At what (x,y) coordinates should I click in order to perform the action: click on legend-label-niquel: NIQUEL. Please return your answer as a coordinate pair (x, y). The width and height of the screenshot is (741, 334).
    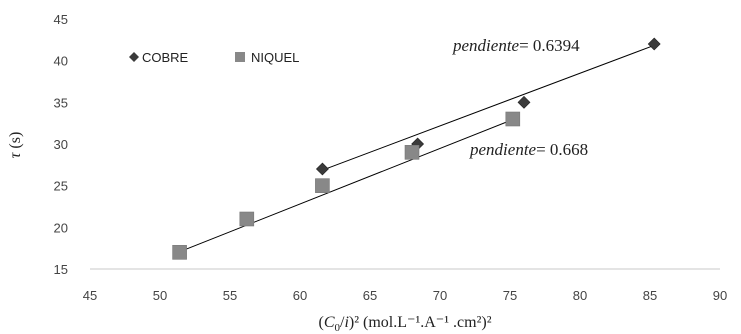
    Looking at the image, I should click on (275, 57).